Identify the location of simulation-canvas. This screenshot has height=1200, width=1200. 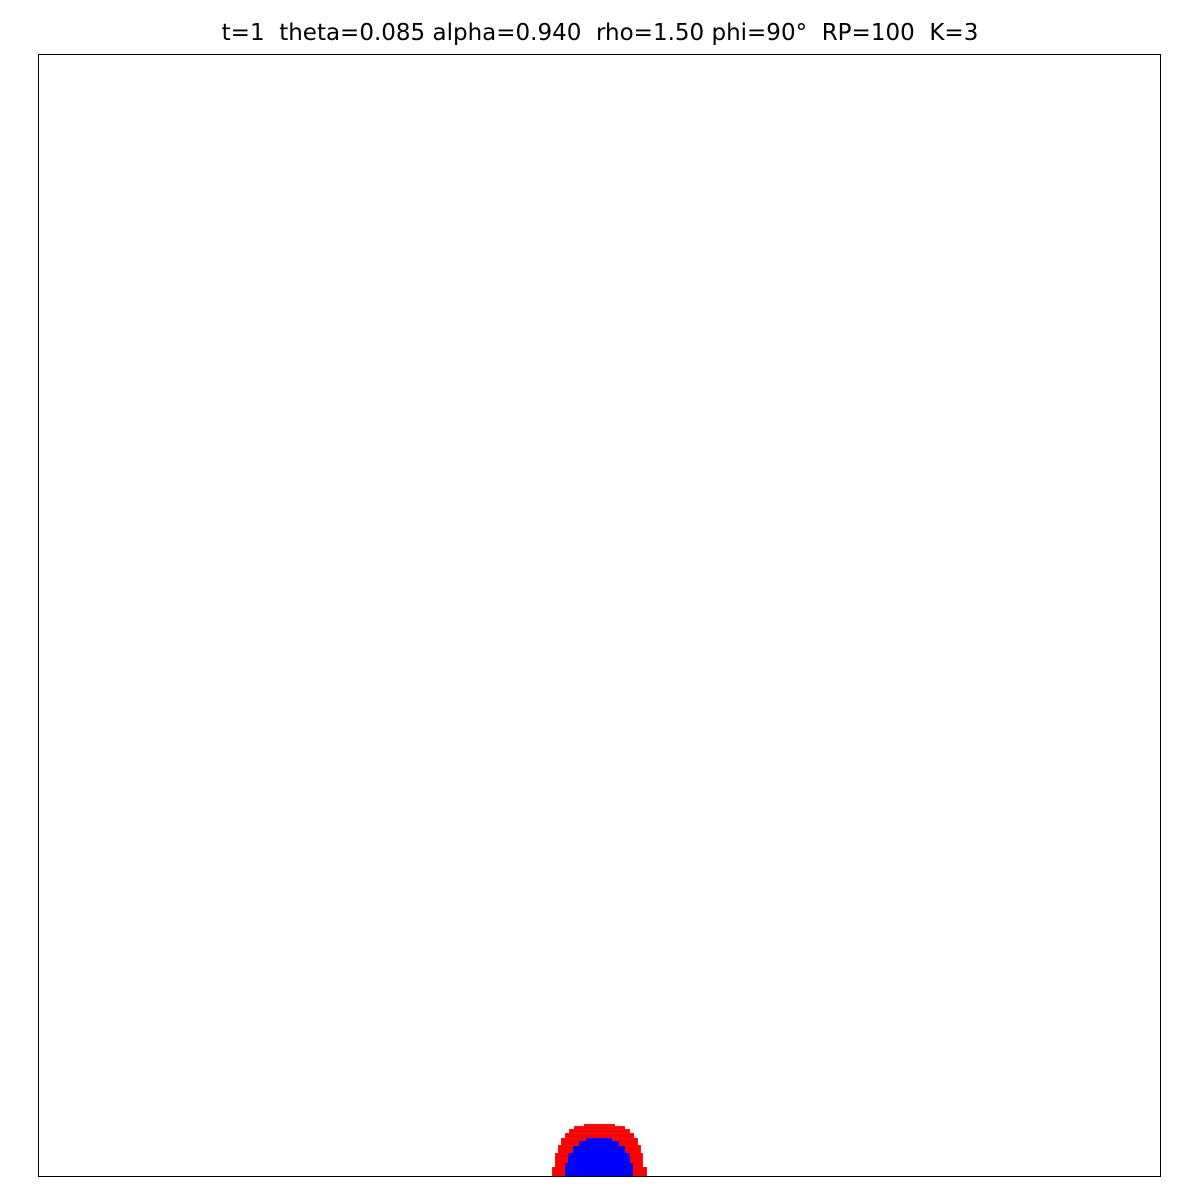
(599, 1150).